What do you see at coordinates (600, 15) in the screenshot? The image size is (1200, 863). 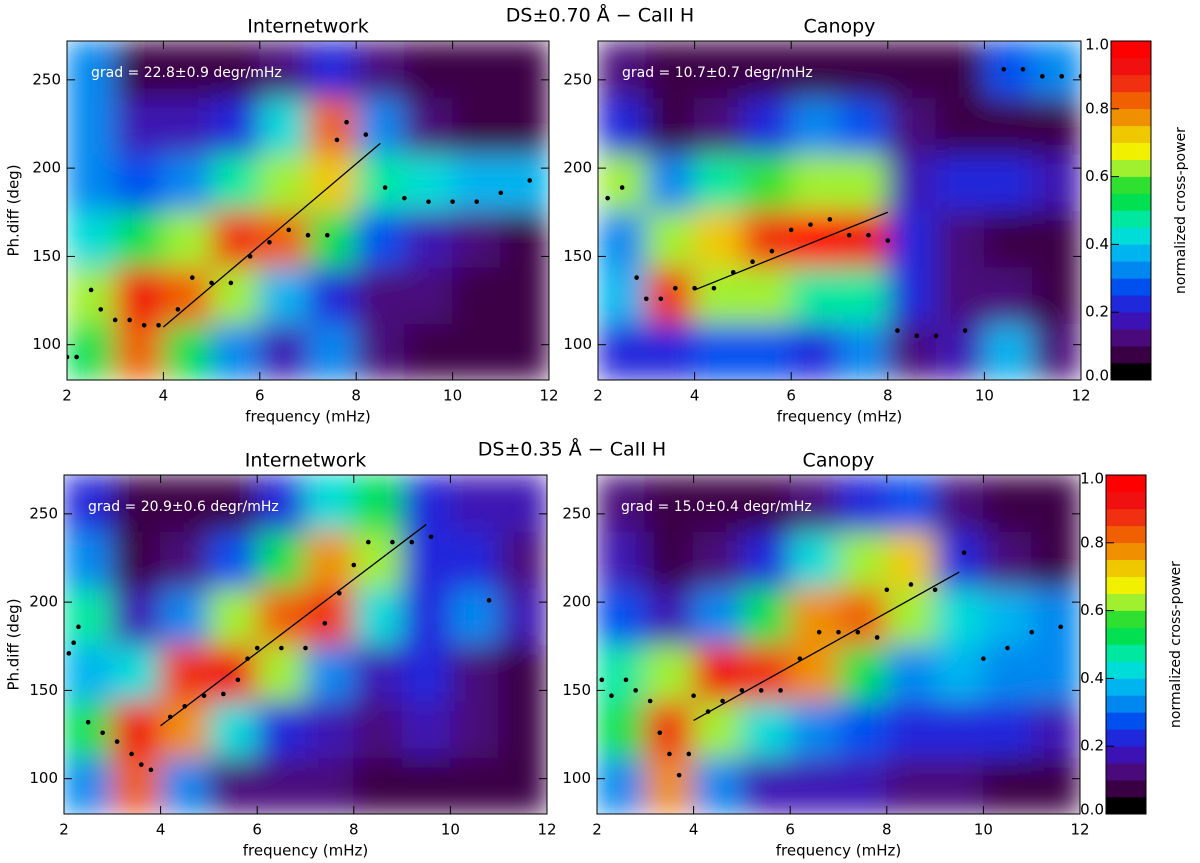 I see `figure-title: DS±0.70 Å − CaII H` at bounding box center [600, 15].